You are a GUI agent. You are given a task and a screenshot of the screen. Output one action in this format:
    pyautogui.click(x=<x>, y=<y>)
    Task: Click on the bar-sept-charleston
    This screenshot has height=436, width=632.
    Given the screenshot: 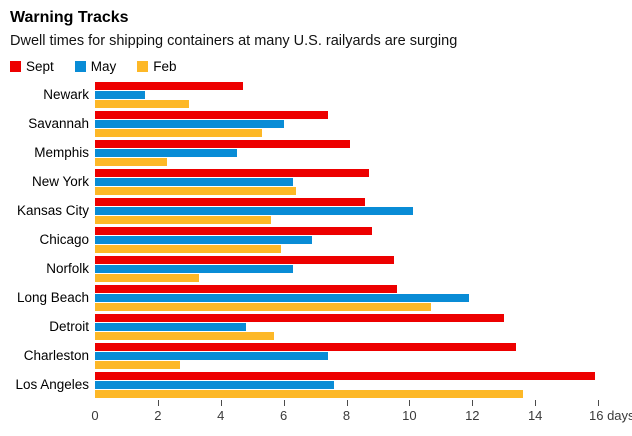 What is the action you would take?
    pyautogui.click(x=306, y=346)
    